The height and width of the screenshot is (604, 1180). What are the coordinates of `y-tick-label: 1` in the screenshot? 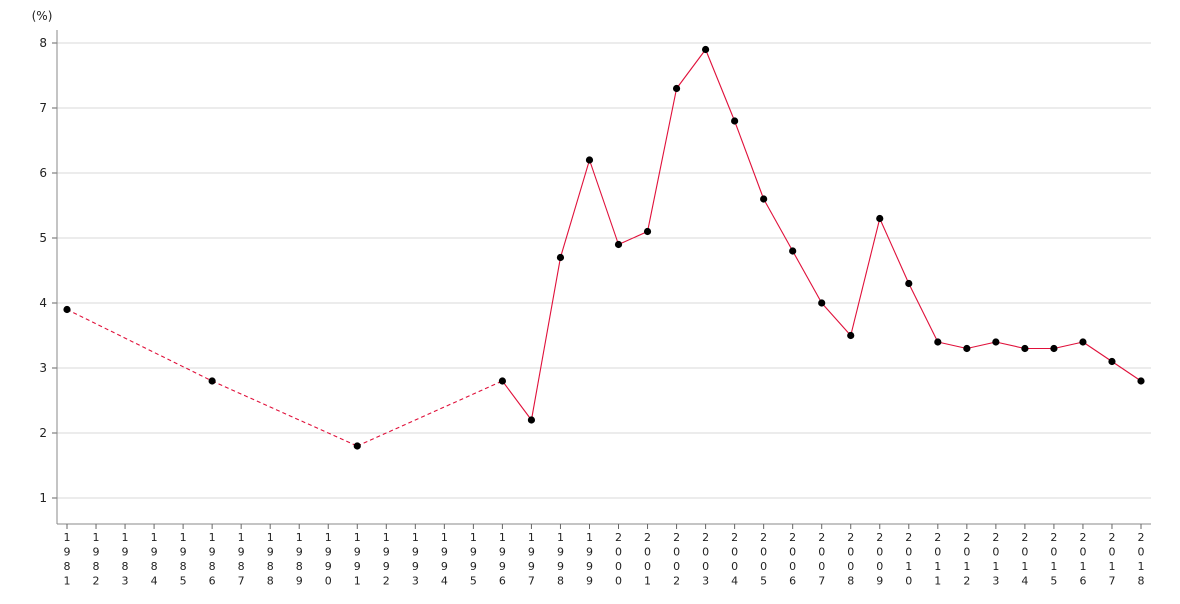 It's located at (43, 498).